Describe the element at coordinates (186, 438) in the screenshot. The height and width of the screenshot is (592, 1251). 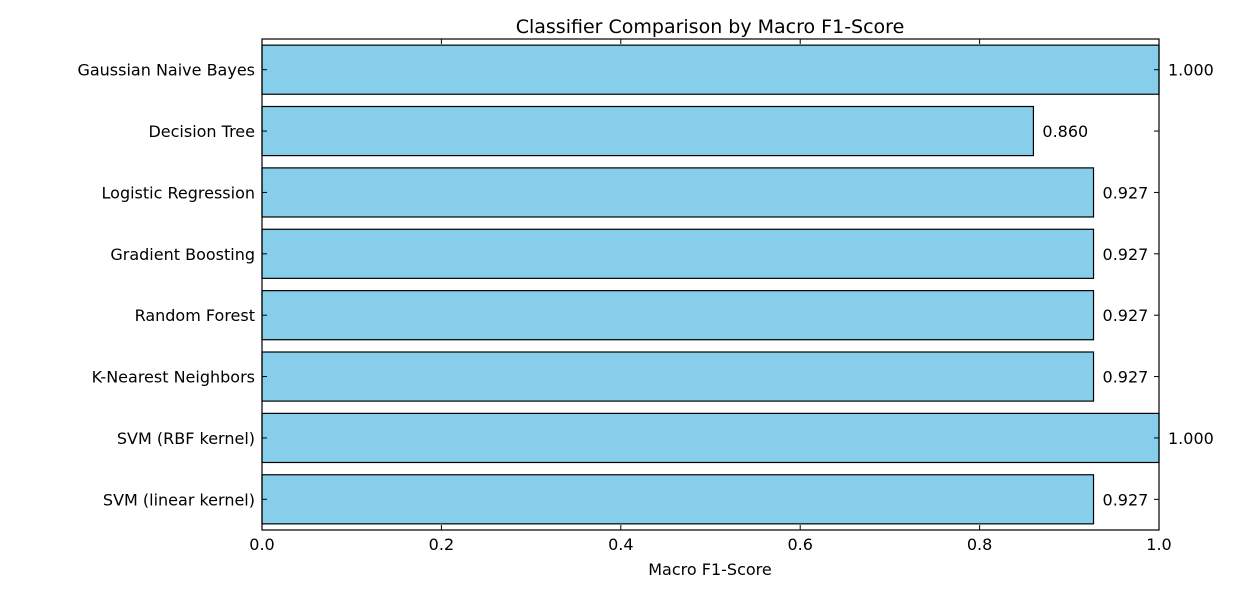
I see `y-tick-label: SVM (RBF kernel)` at that location.